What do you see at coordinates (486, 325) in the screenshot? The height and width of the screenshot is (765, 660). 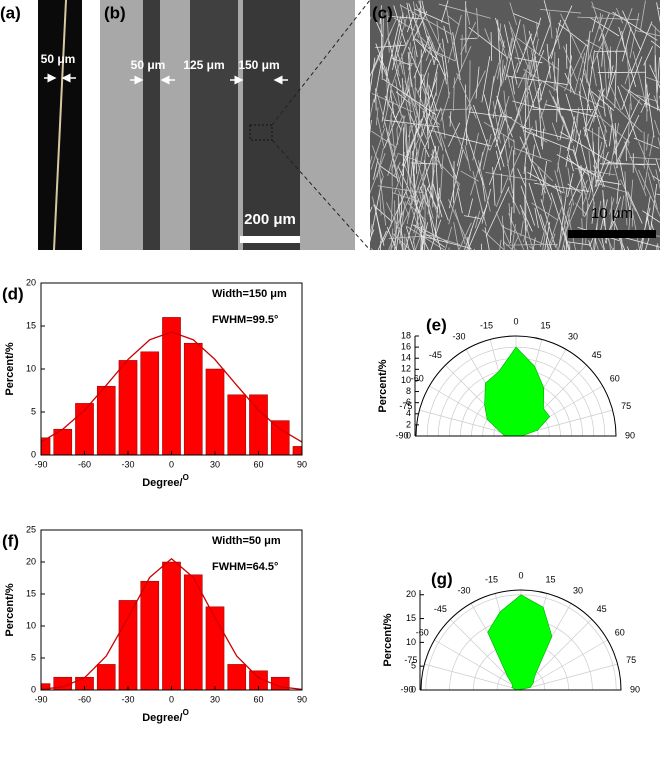 I see `theta-tick-label: -15` at bounding box center [486, 325].